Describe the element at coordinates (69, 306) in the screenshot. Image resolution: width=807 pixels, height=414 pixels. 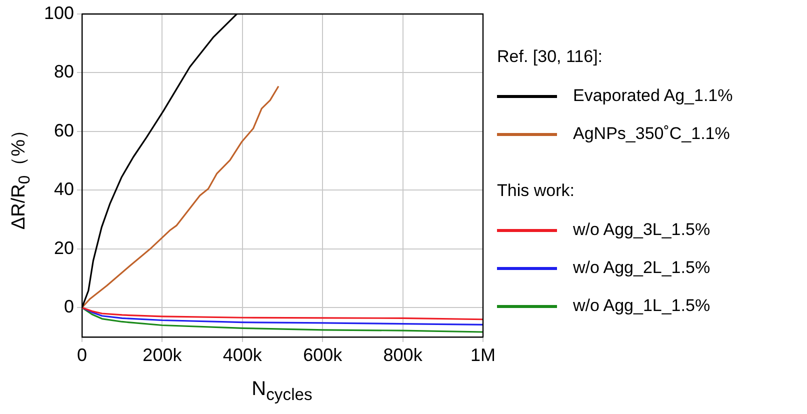
I see `y-tick-label: 0` at that location.